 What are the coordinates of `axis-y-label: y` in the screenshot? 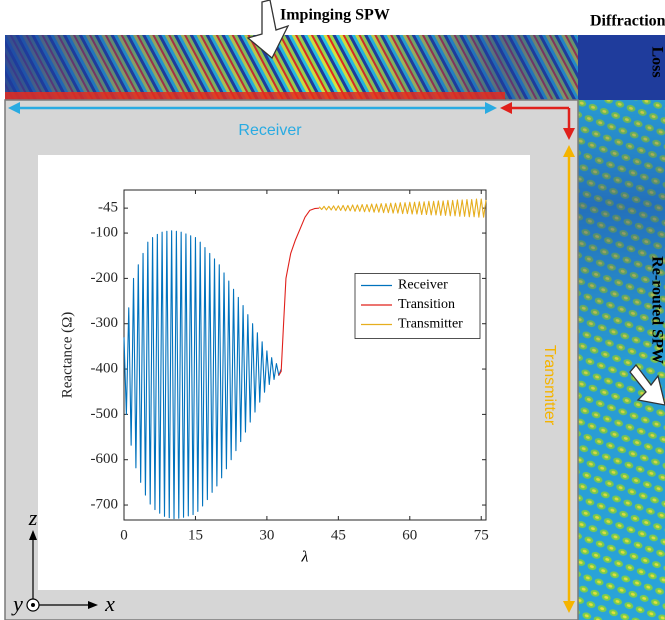 It's located at (17, 603).